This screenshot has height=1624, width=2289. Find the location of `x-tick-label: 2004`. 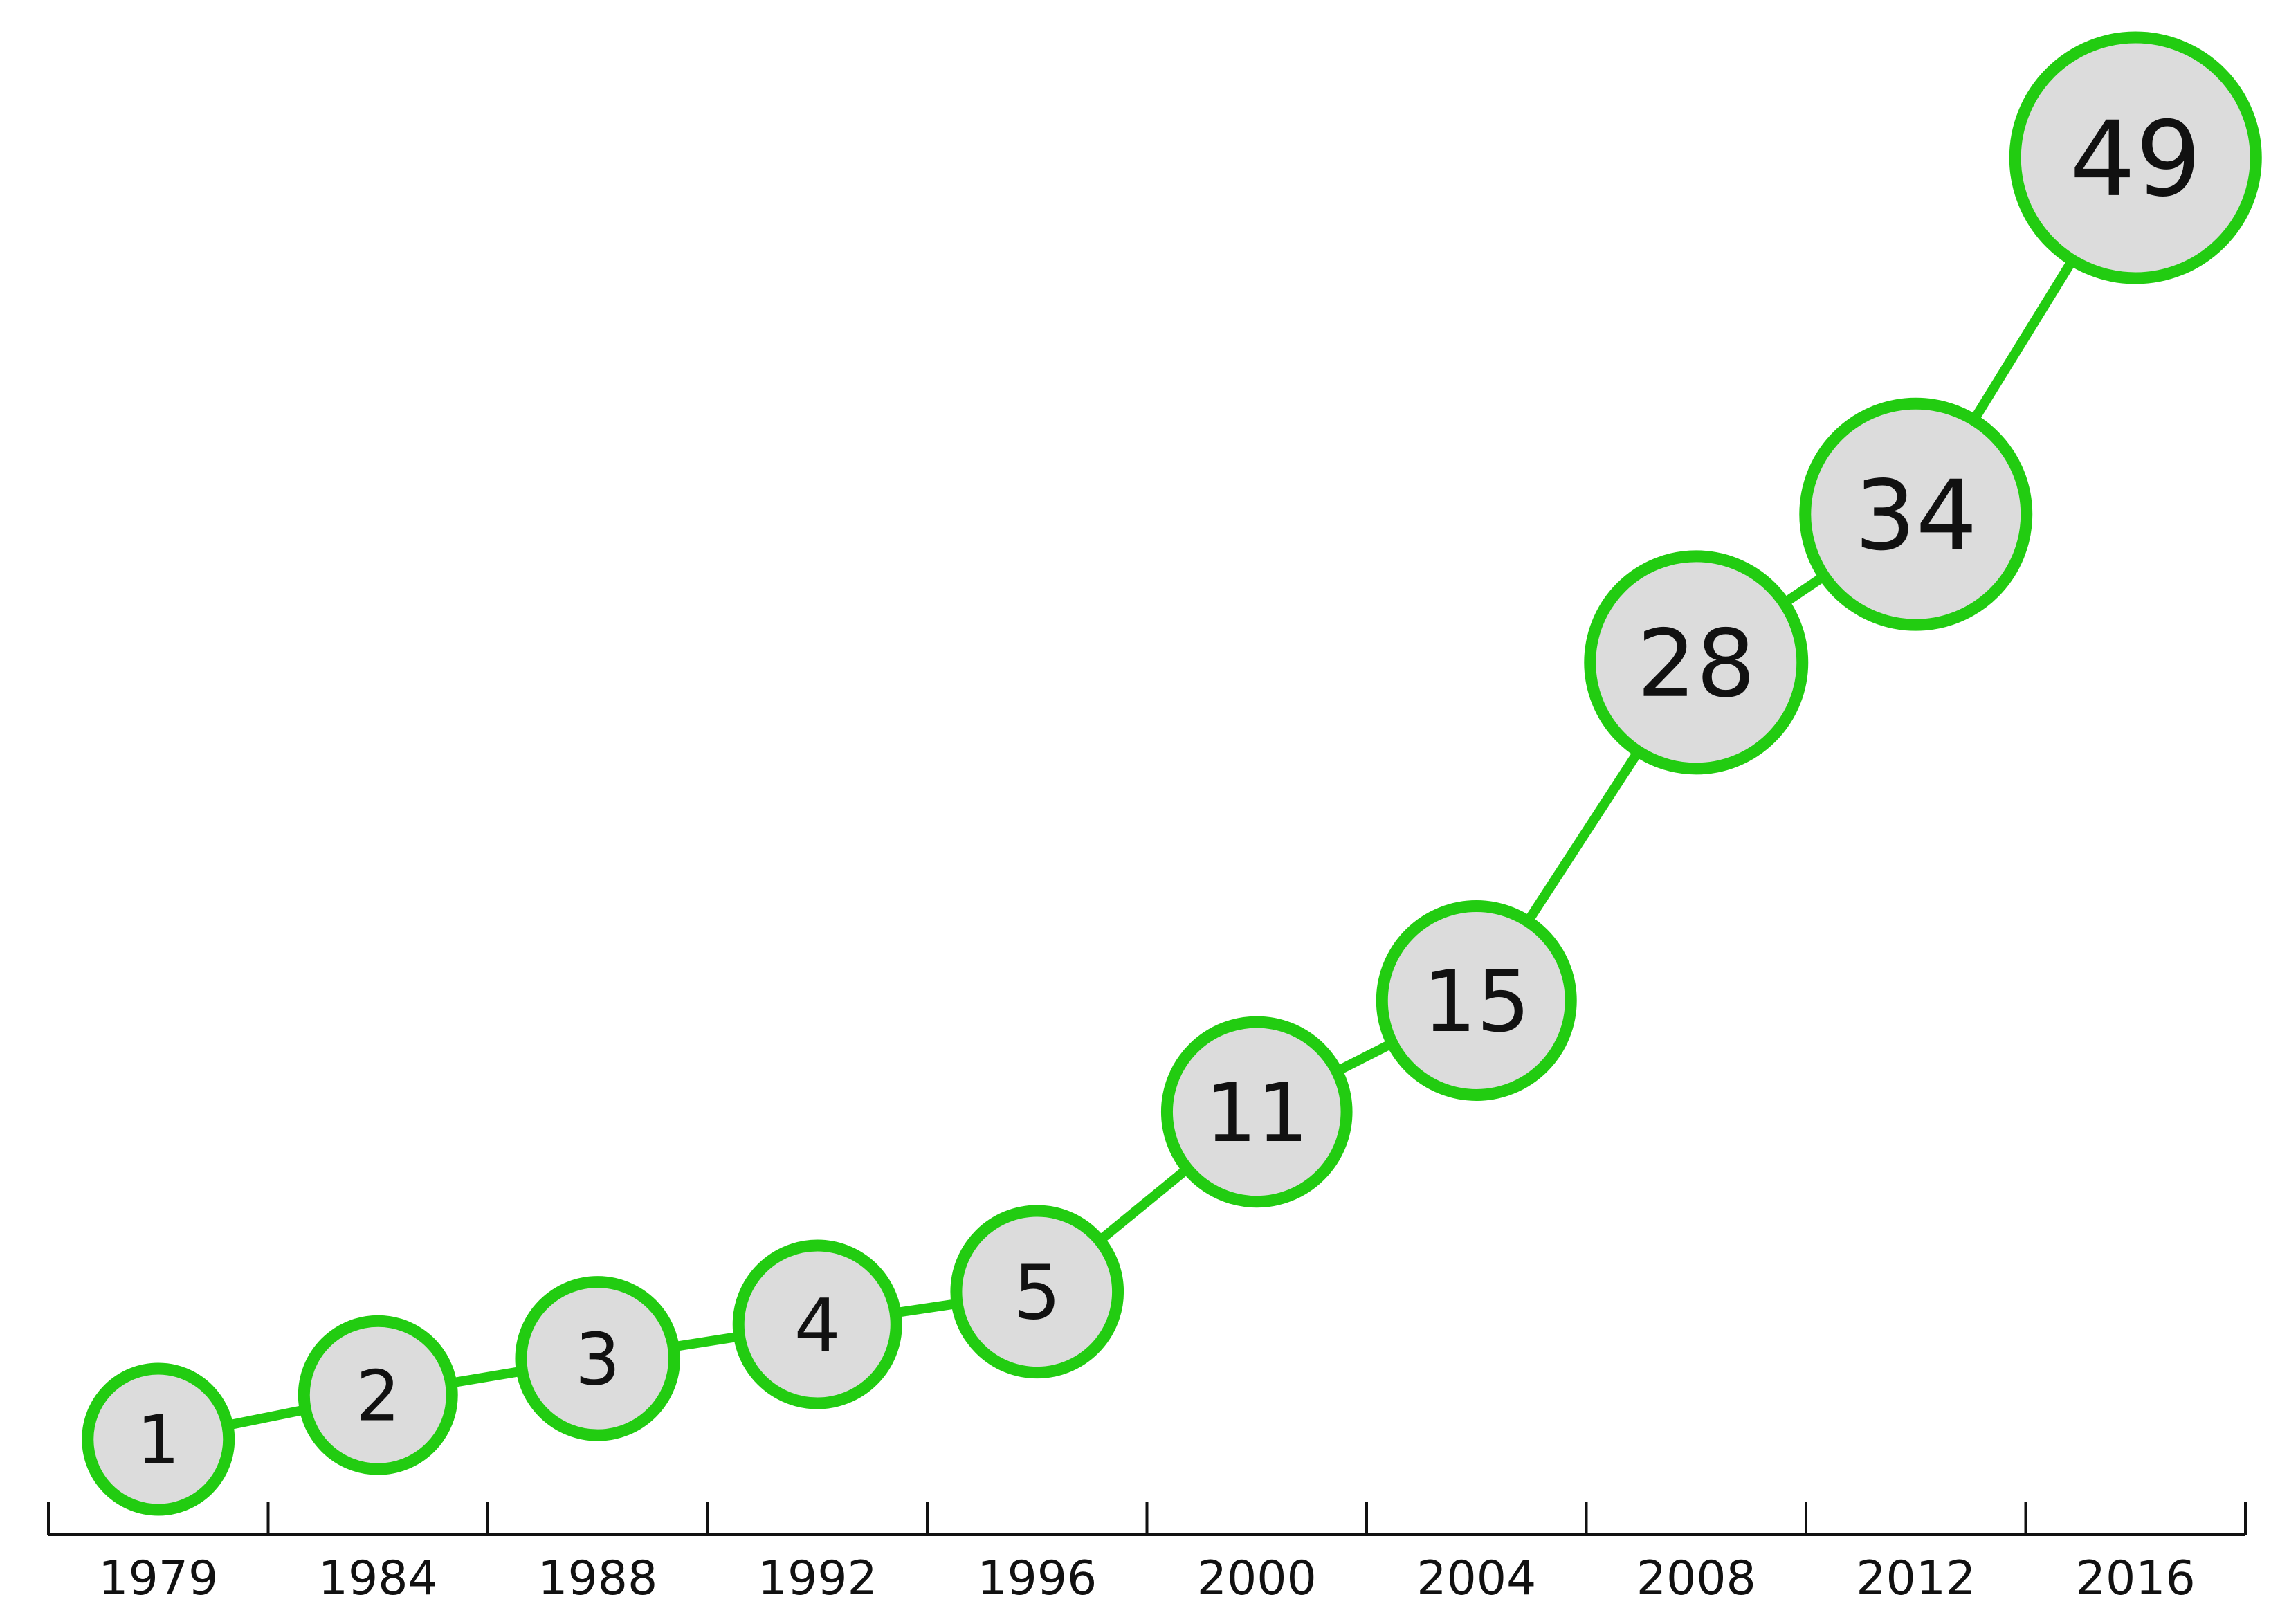

x-tick-label: 2004 is located at coordinates (1476, 1578).